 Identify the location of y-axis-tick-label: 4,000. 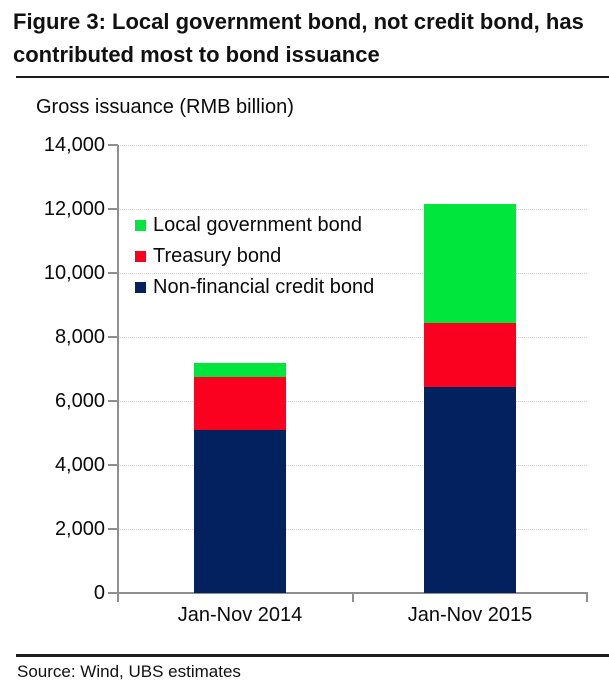
(79, 465).